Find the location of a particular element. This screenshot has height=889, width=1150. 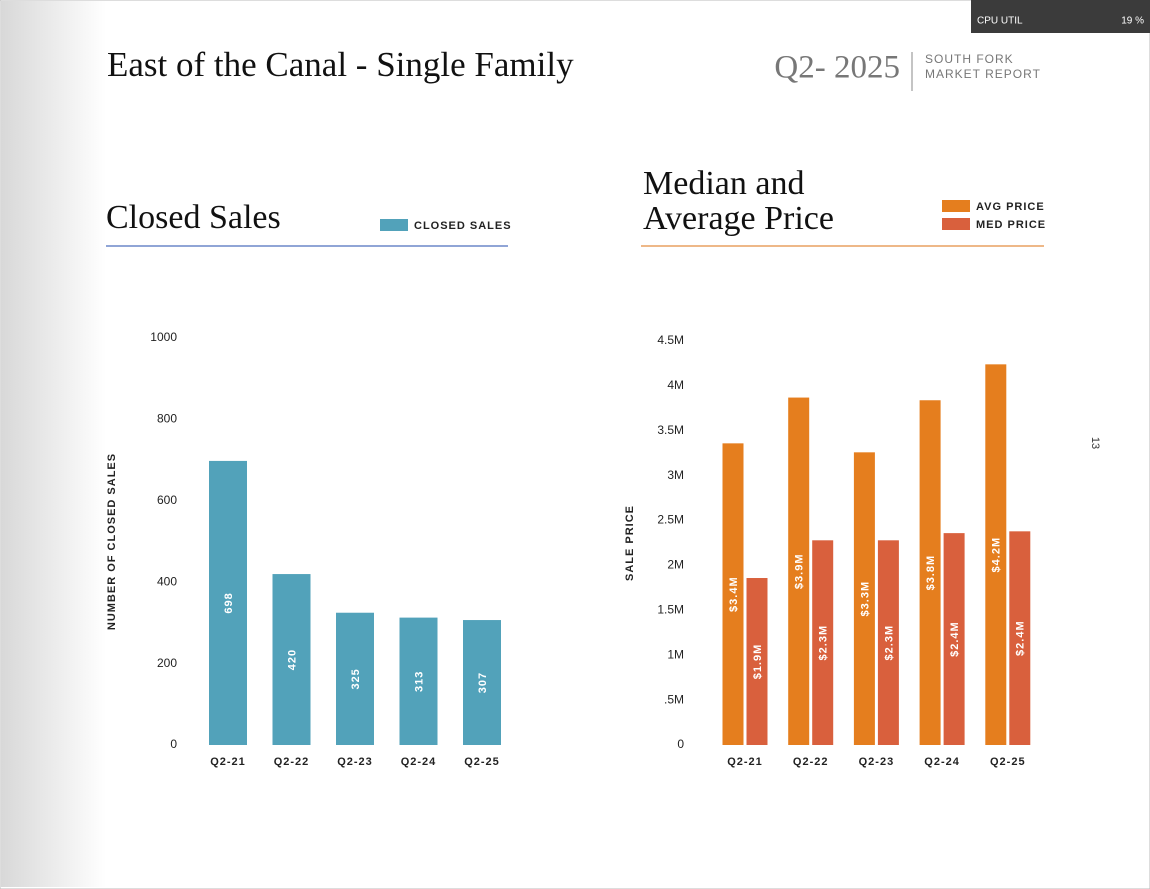

y-tick-label: 3M is located at coordinates (675, 475).